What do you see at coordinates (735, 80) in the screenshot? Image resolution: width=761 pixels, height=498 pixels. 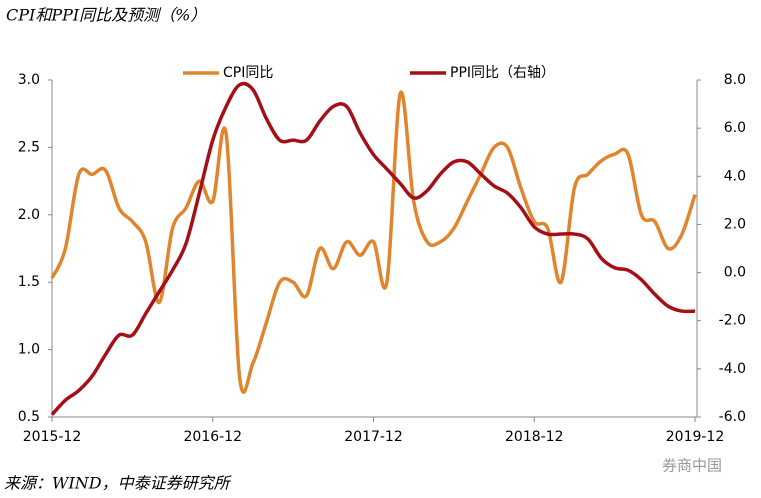 I see `y2-tick-label: 8.0` at bounding box center [735, 80].